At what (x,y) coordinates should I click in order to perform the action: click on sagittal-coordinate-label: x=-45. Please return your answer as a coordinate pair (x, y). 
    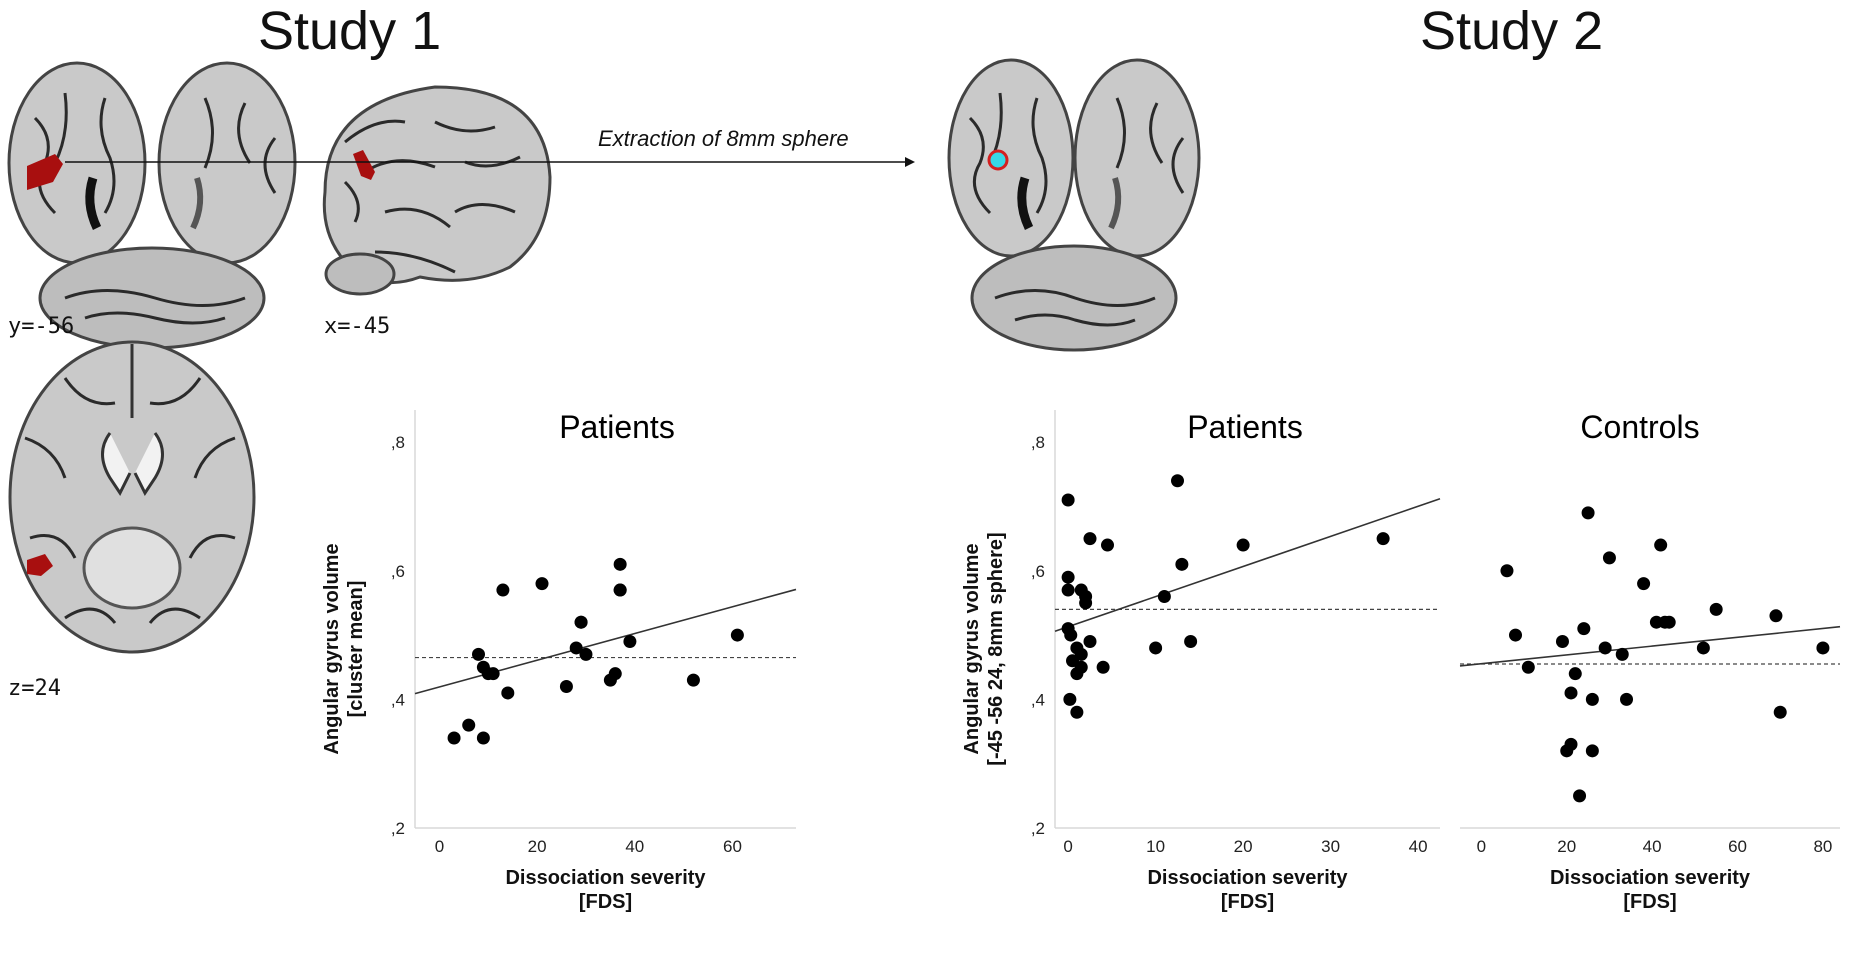
    Looking at the image, I should click on (357, 326).